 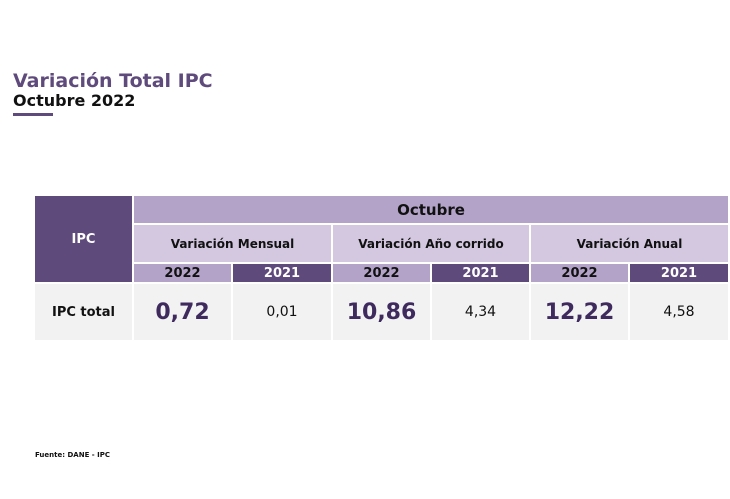 I want to click on year-header-anual-2022: 2022, so click(x=579, y=273).